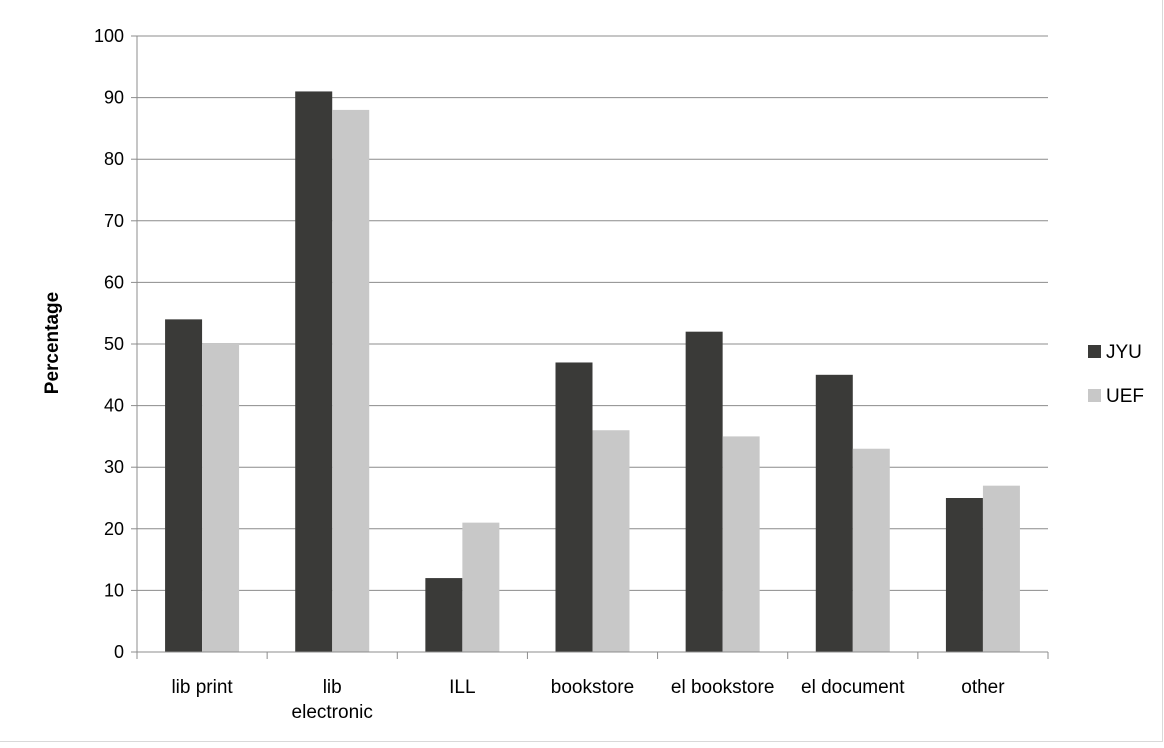 The image size is (1164, 748). I want to click on legend-swatch-jyu, so click(1094, 351).